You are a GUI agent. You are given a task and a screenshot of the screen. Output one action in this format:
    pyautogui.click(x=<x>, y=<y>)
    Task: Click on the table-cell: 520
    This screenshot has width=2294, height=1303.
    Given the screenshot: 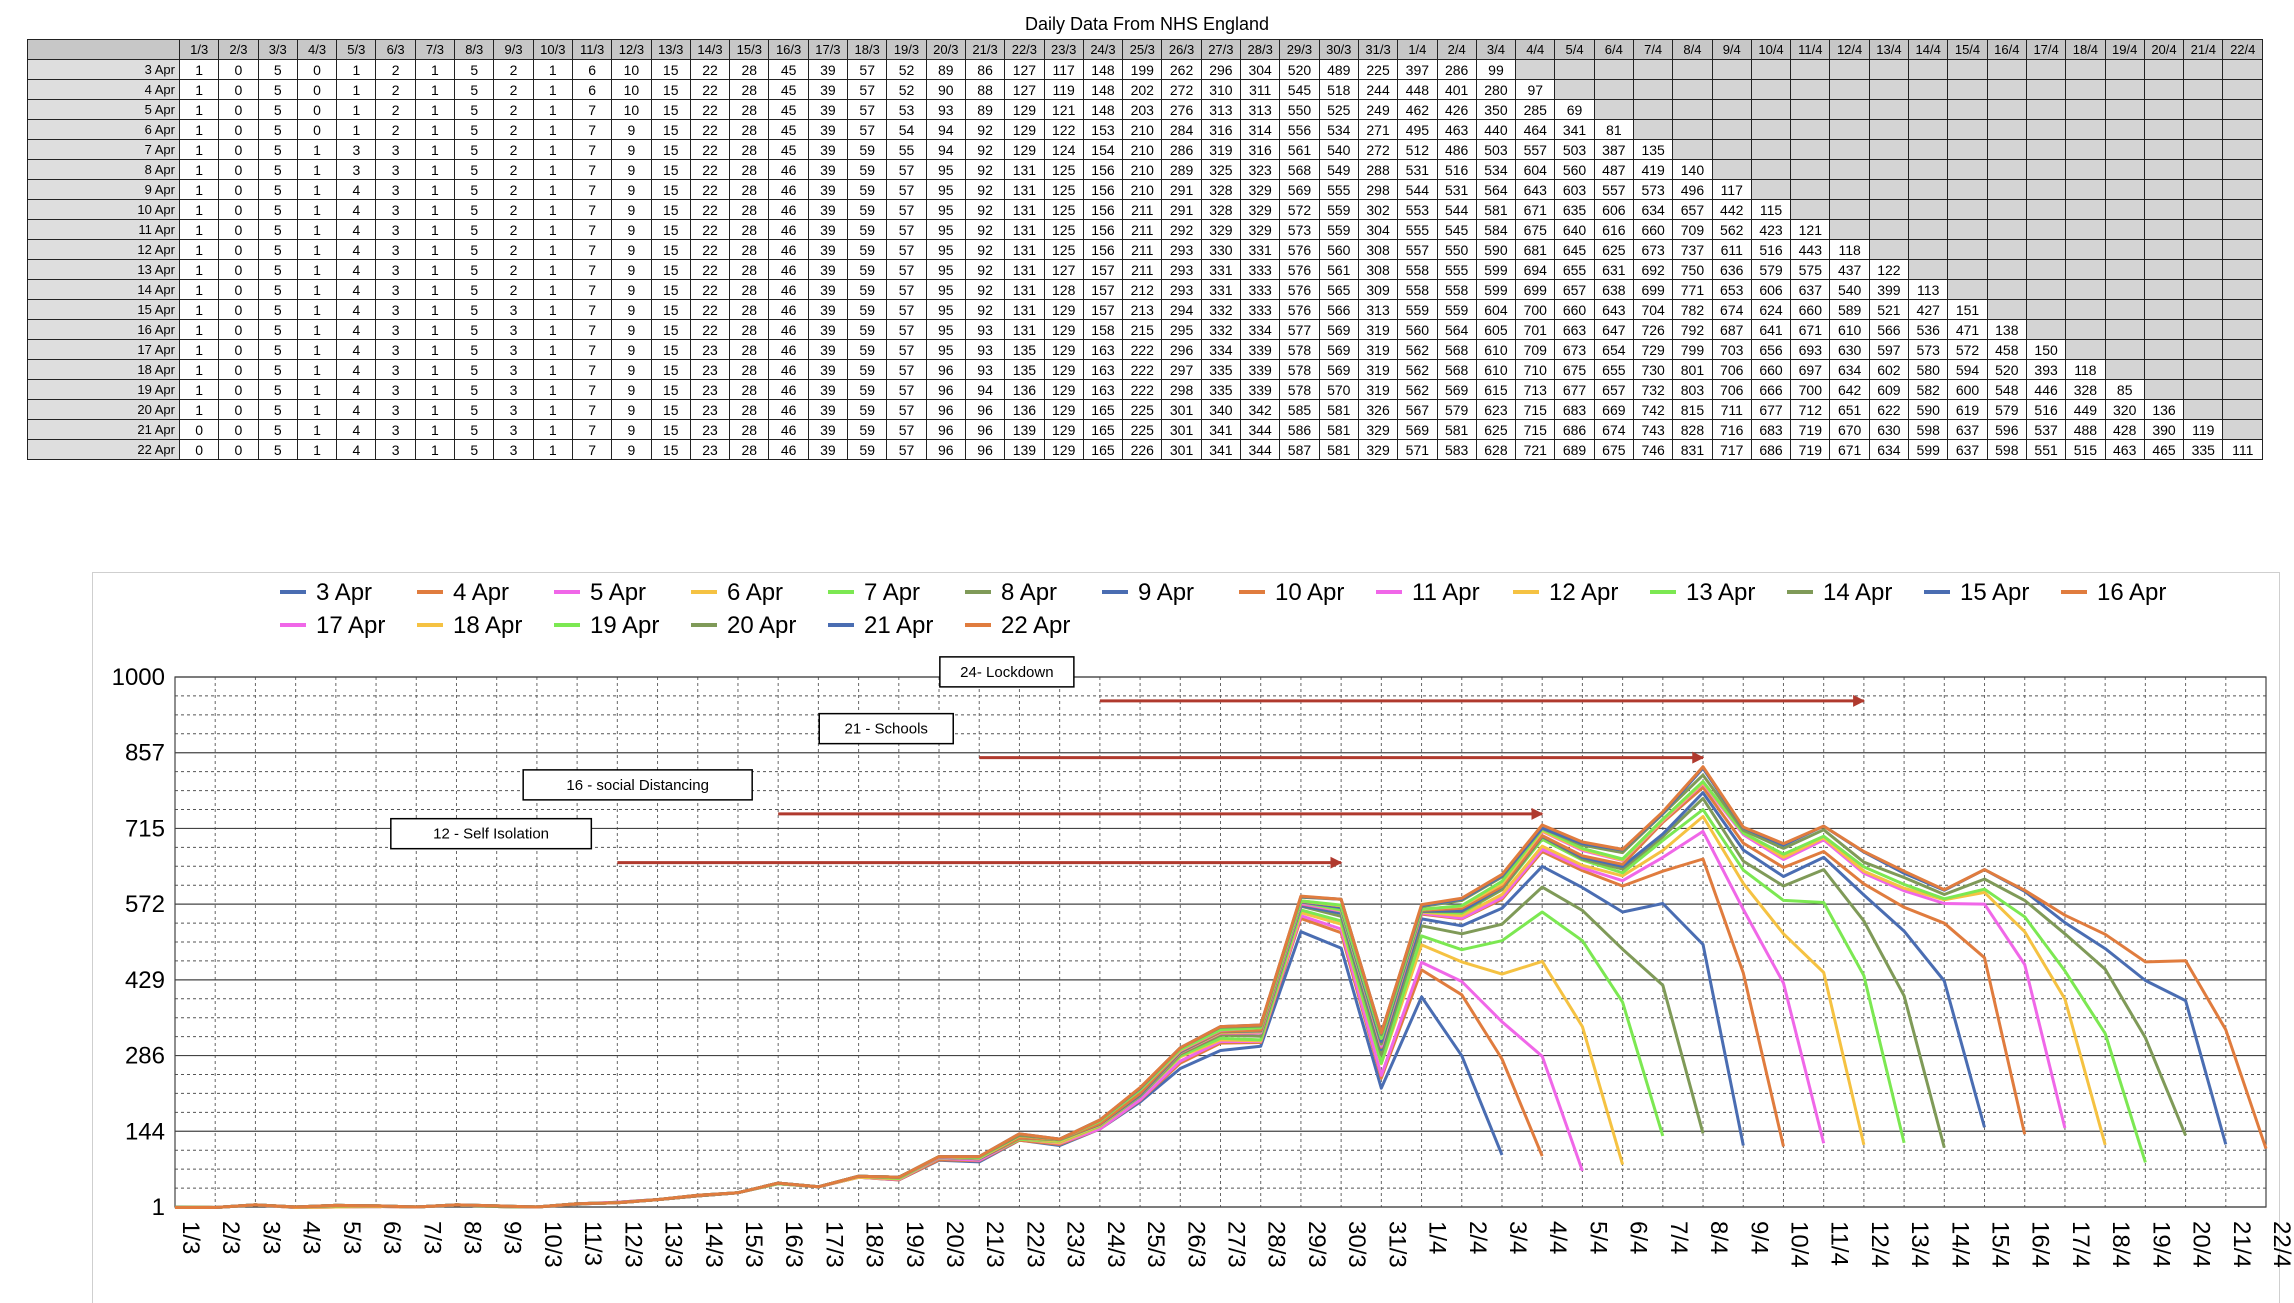 What is the action you would take?
    pyautogui.click(x=2006, y=369)
    